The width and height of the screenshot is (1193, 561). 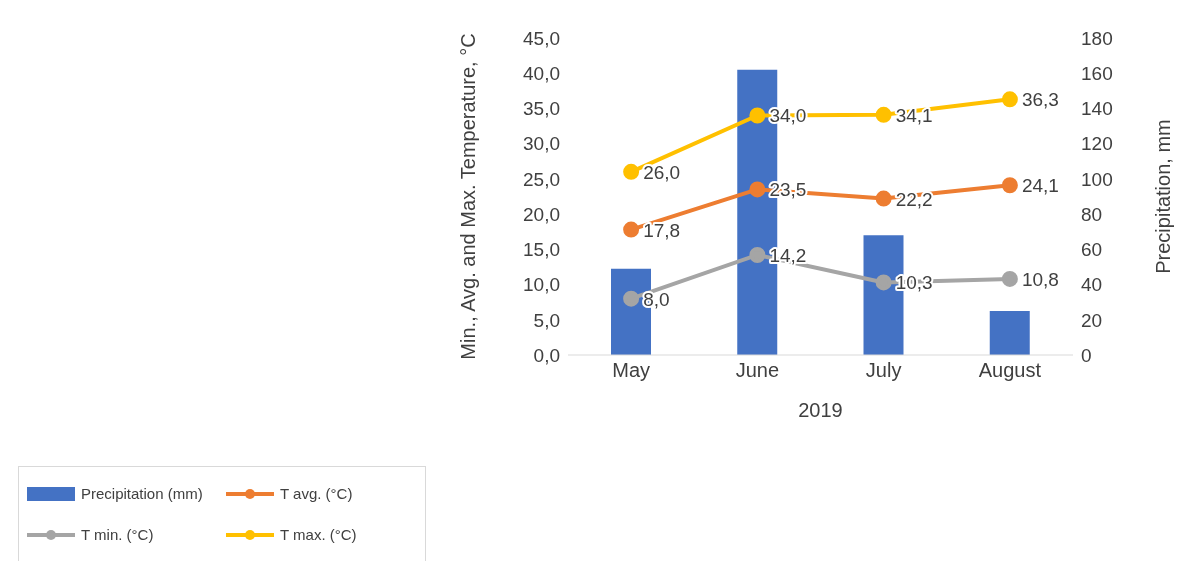 I want to click on y-tick-label: 15,0, so click(x=541, y=250).